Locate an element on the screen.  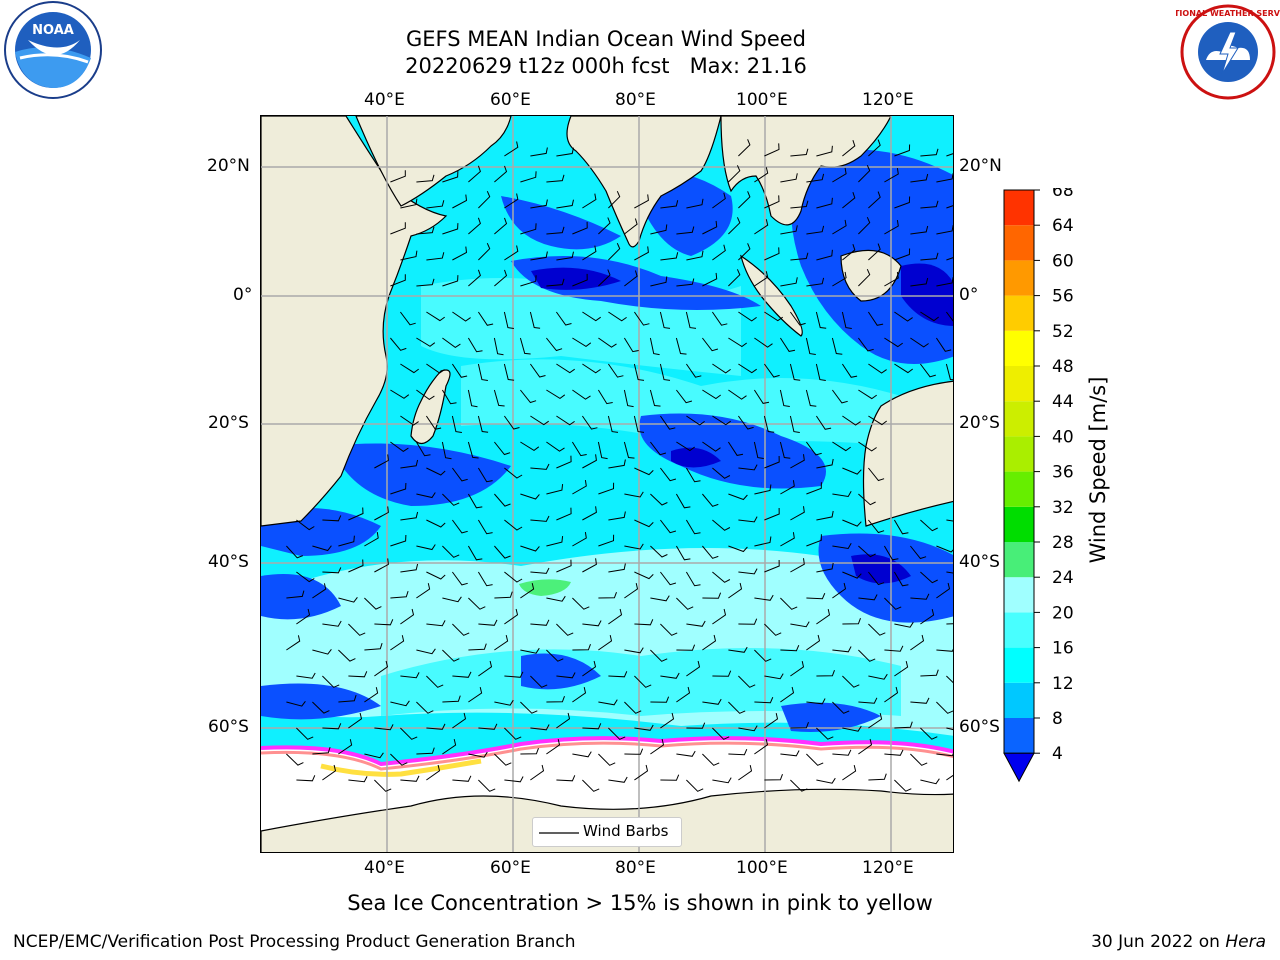
colorbar-tick-label: 48 is located at coordinates (1063, 367).